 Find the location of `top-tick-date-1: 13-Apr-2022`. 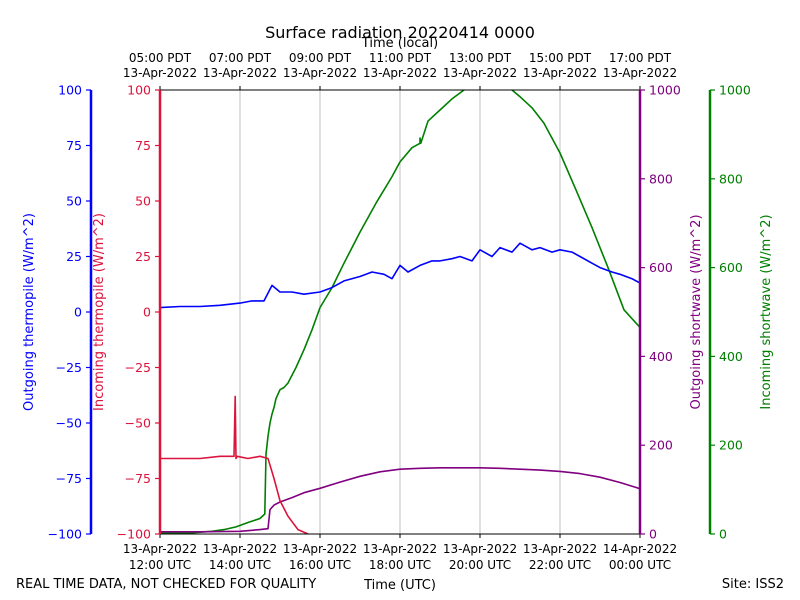

top-tick-date-1: 13-Apr-2022 is located at coordinates (240, 73).